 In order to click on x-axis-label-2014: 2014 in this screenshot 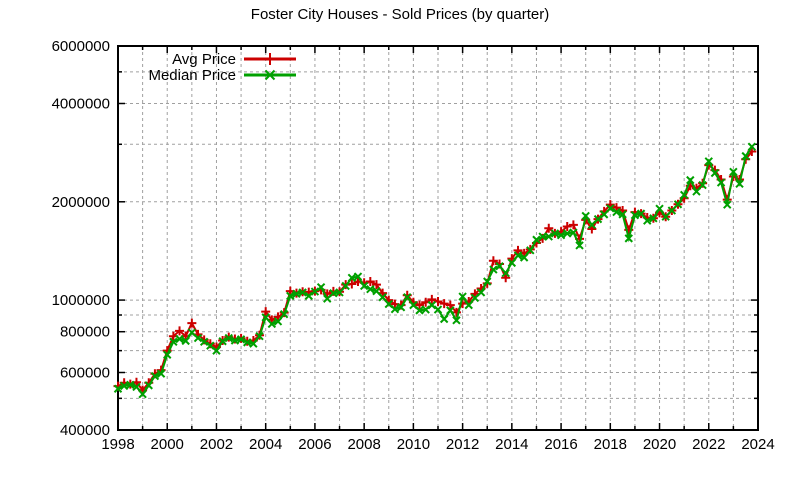, I will do `click(511, 444)`.